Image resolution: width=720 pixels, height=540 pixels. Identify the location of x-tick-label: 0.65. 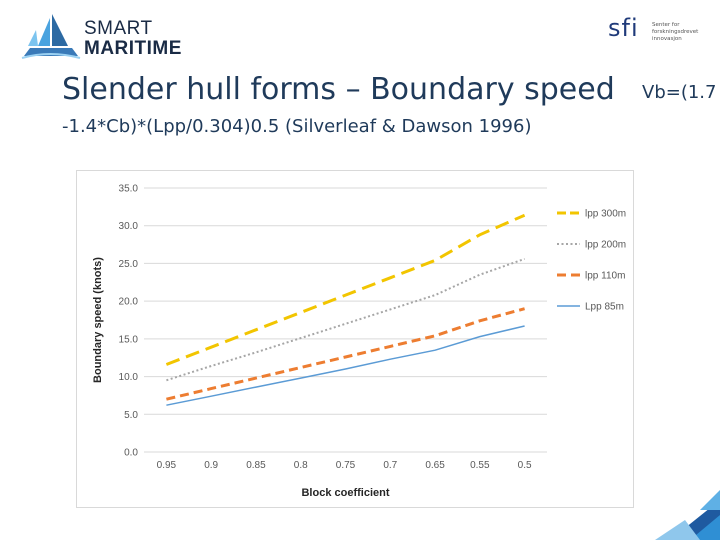
(435, 465).